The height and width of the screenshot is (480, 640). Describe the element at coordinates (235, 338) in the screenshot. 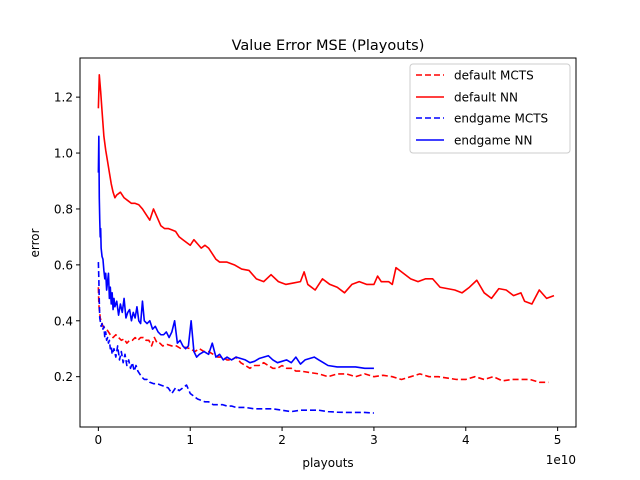

I see `series-line-endgame-mcts` at that location.